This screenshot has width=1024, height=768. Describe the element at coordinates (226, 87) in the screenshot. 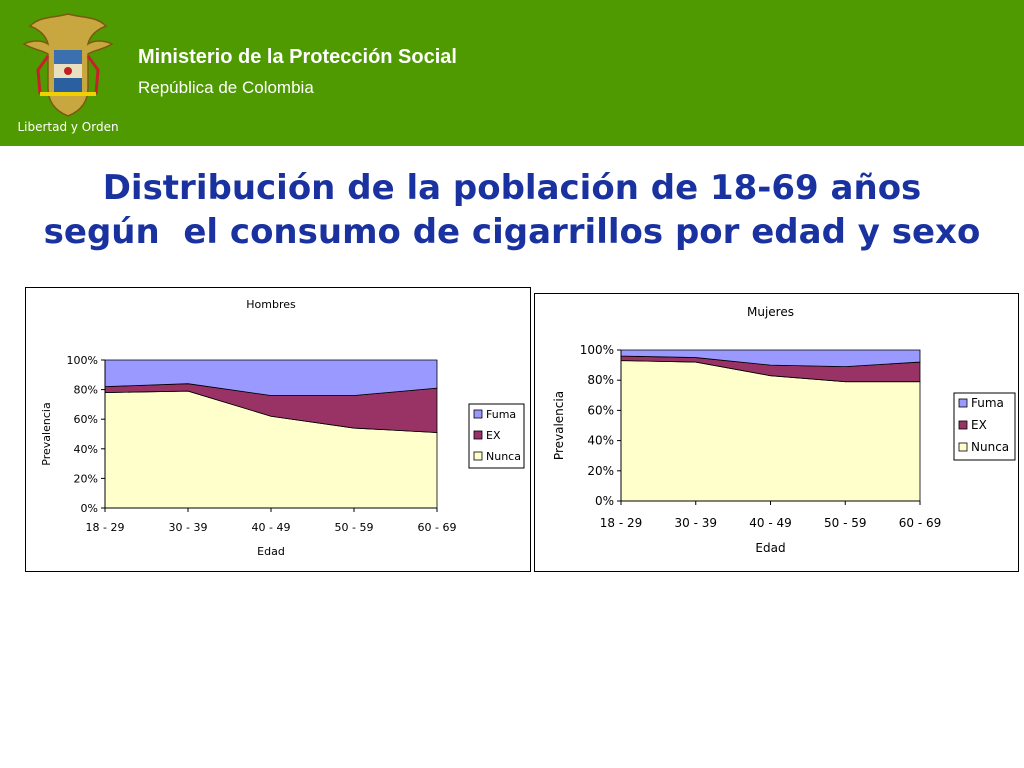

I see `country-name: República de Colombia` at that location.